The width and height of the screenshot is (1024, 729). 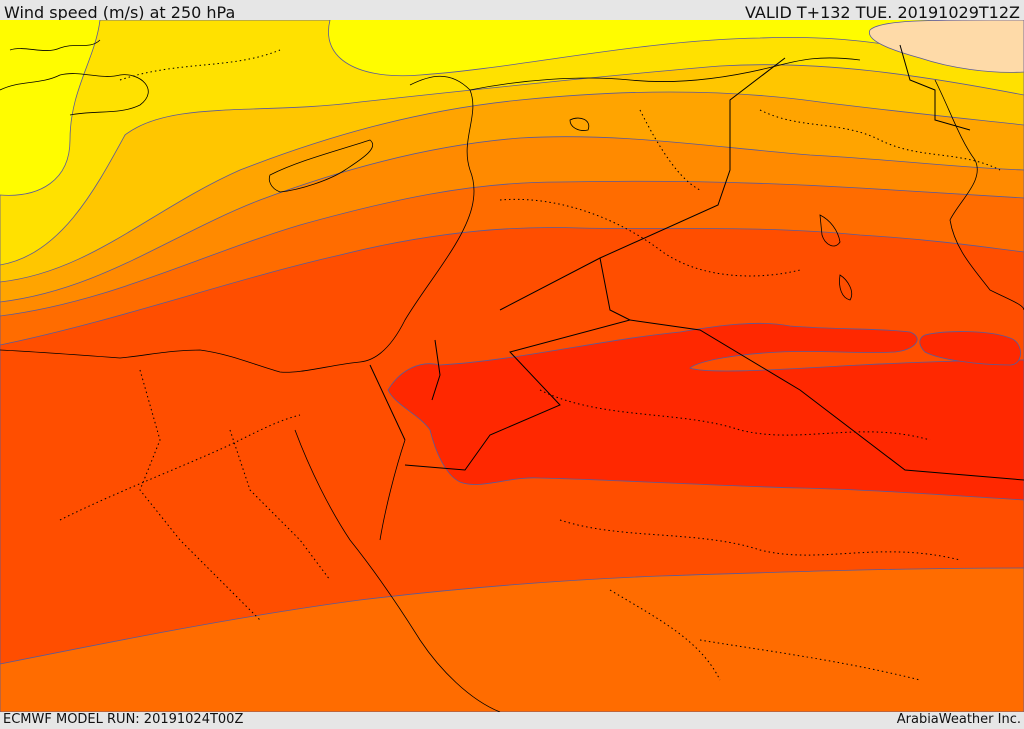 I want to click on low-wind-patch, so click(x=946, y=46).